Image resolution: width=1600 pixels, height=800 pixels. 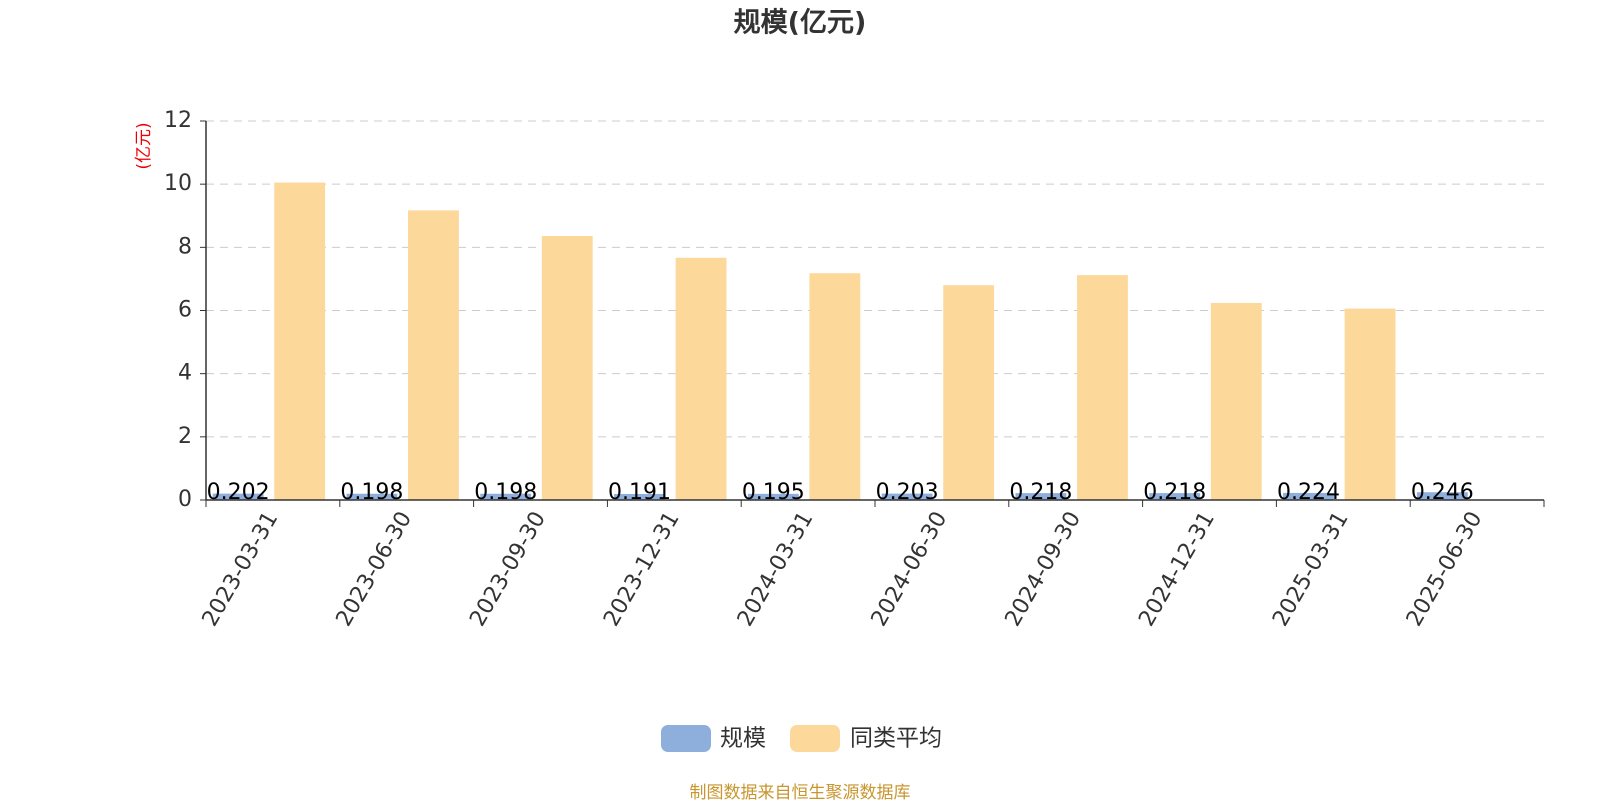 What do you see at coordinates (185, 499) in the screenshot?
I see `y-tick-label: 0` at bounding box center [185, 499].